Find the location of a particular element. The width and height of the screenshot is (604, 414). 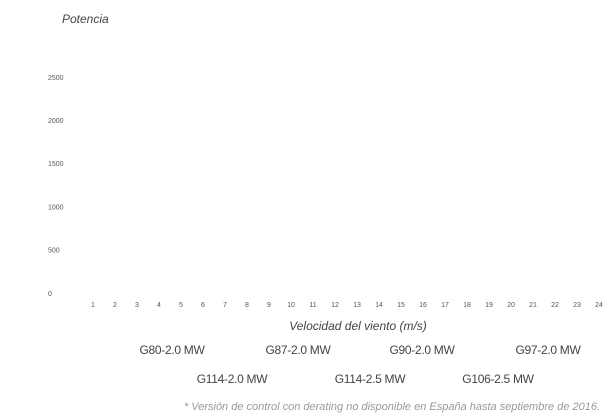

x-tick-label: 6 is located at coordinates (203, 305).